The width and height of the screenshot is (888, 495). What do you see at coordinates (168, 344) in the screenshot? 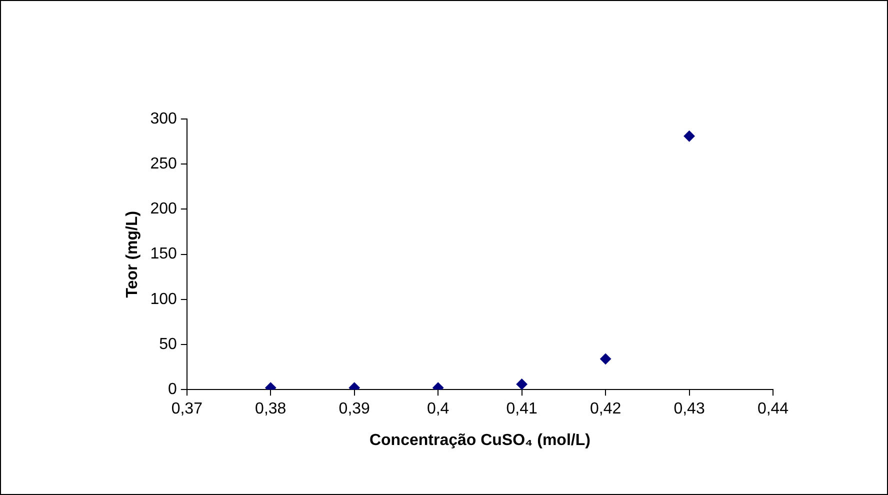
I see `y-tick-label: 50` at bounding box center [168, 344].